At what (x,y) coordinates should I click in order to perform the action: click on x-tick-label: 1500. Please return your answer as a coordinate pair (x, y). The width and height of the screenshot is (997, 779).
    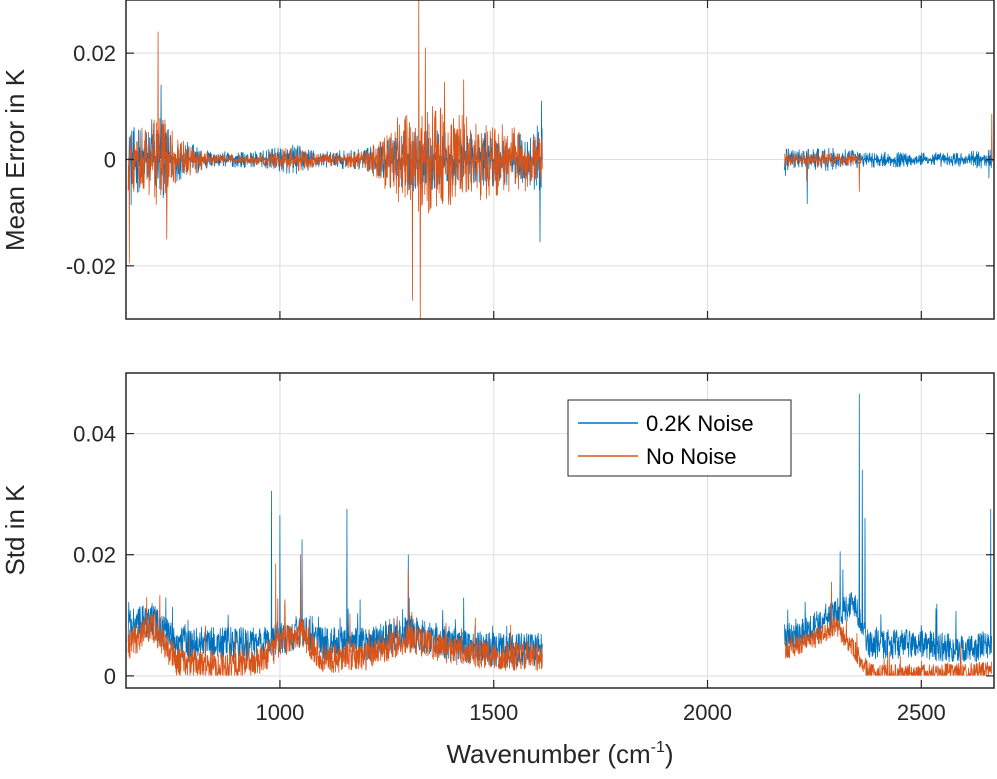
    Looking at the image, I should click on (493, 712).